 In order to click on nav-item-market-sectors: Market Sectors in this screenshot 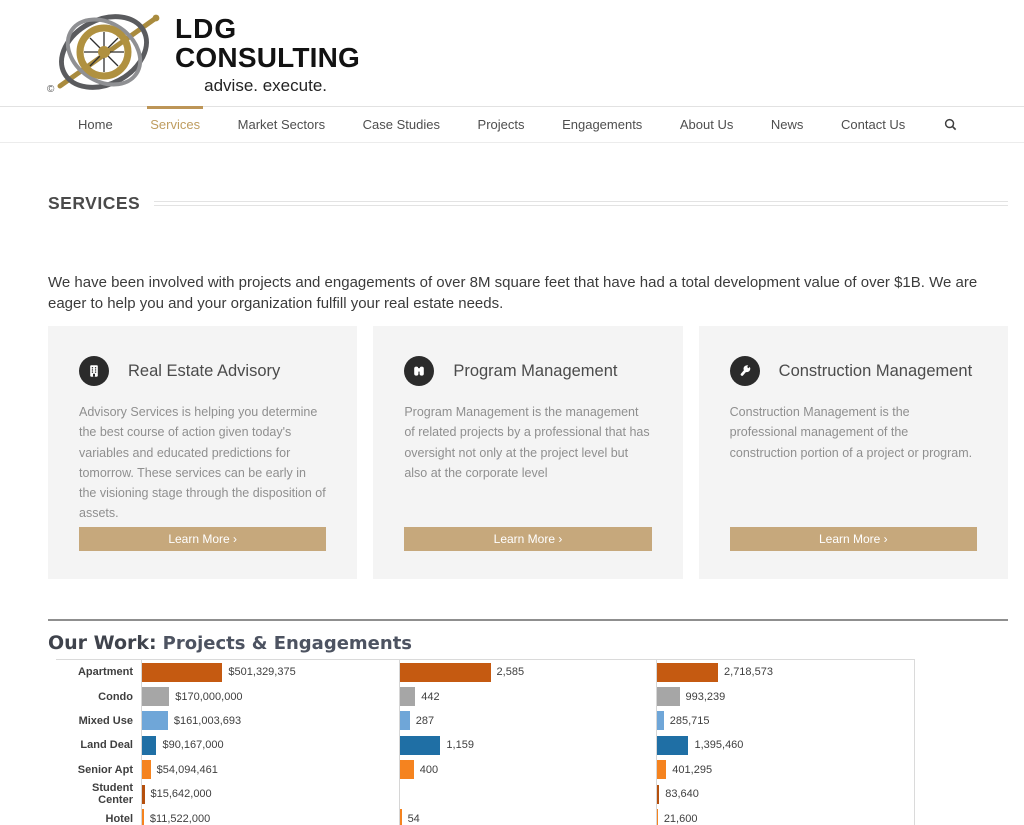, I will do `click(281, 124)`.